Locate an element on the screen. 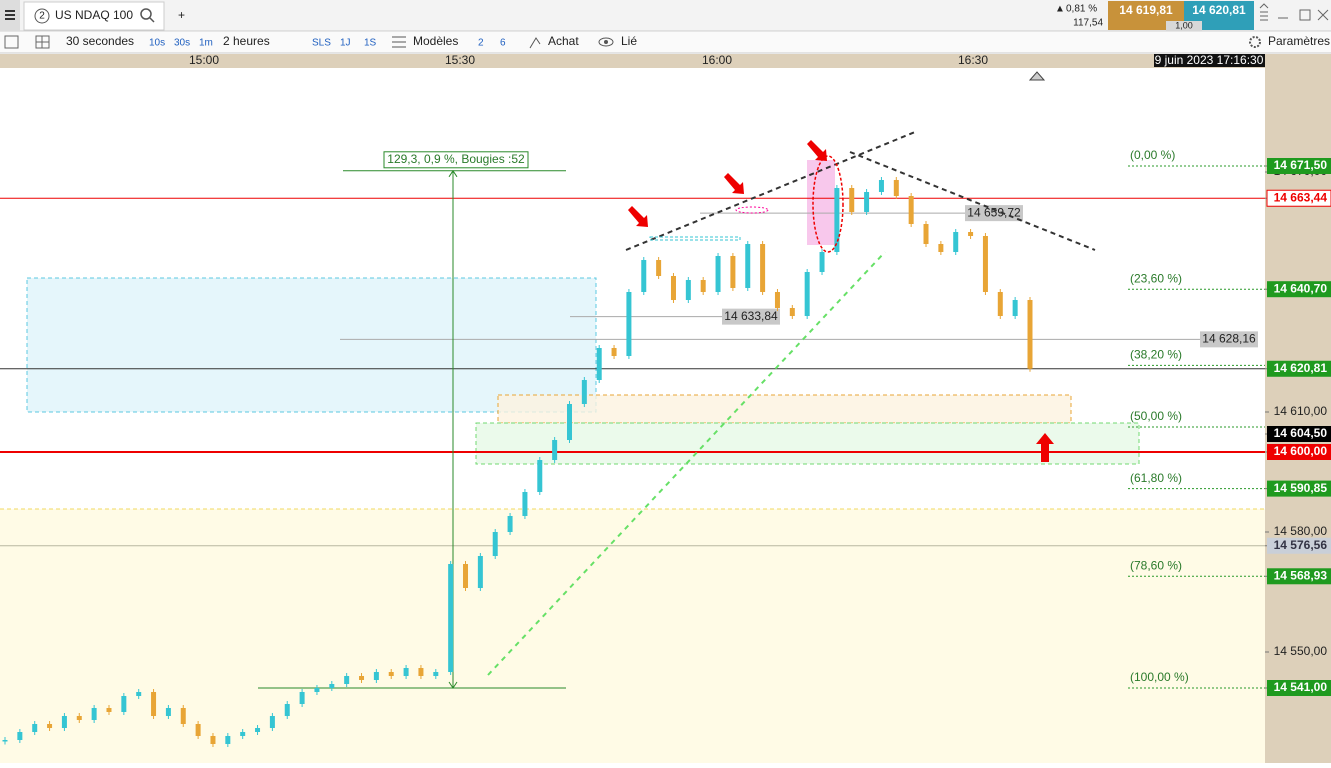  order-icon is located at coordinates (535, 43).